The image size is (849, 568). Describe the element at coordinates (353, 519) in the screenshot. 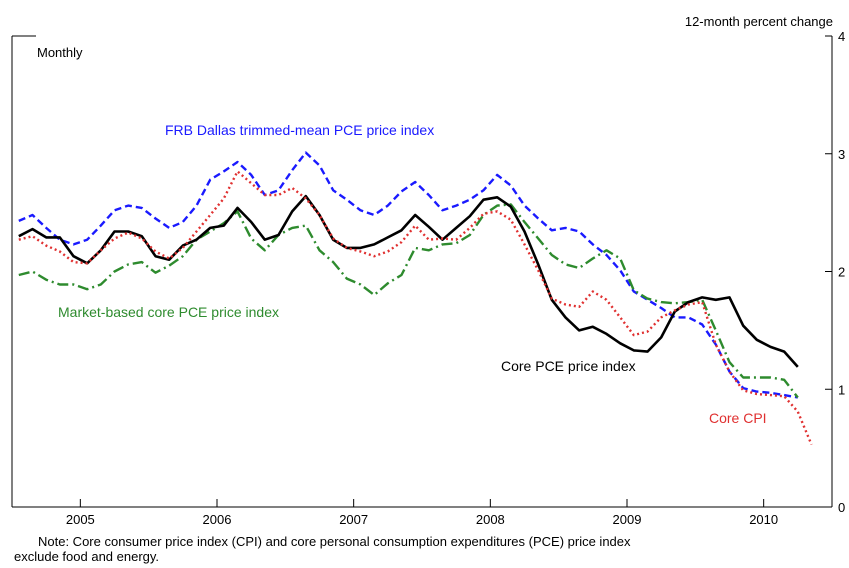

I see `x-tick-label: 2007` at that location.